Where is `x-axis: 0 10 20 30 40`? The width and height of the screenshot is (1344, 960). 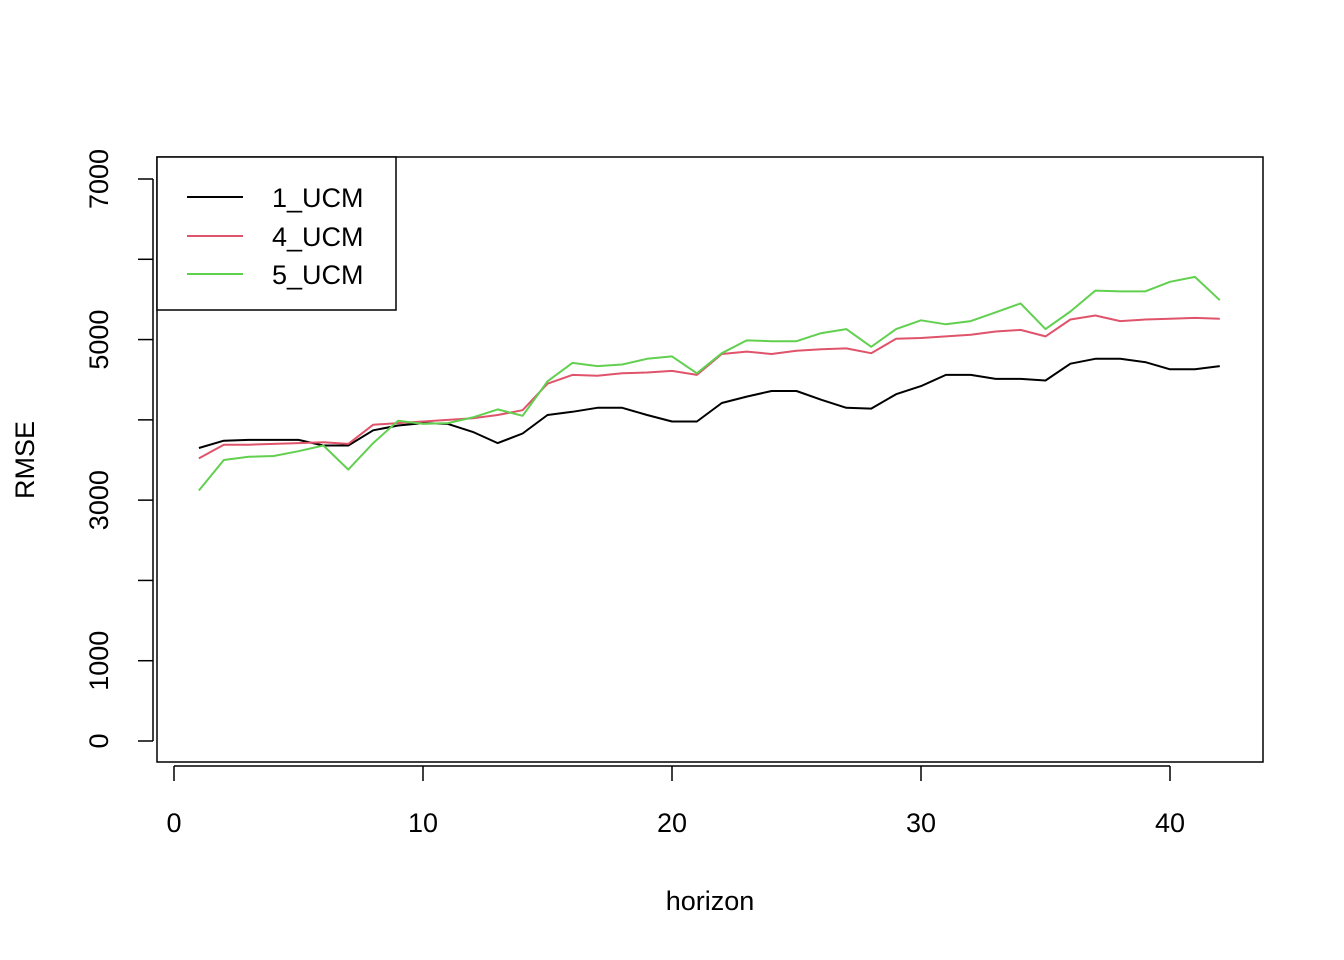
x-axis: 0 10 20 30 40 is located at coordinates (675, 801).